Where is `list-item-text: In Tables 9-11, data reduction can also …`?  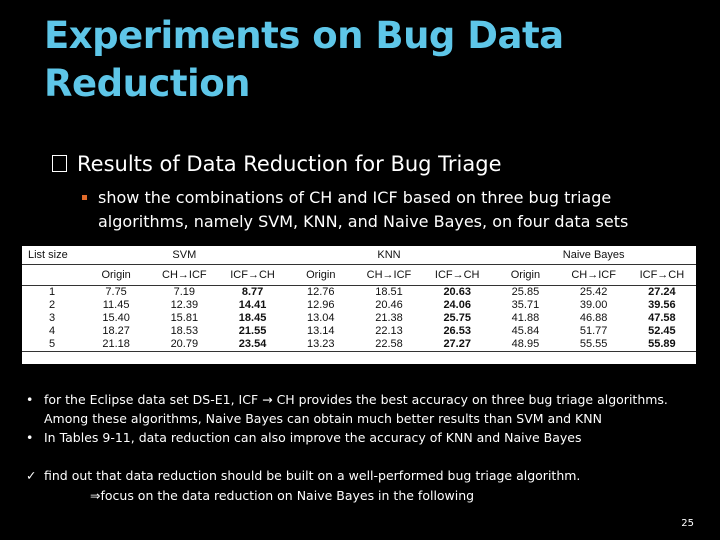
list-item-text: In Tables 9-11, data reduction can also … is located at coordinates (313, 437).